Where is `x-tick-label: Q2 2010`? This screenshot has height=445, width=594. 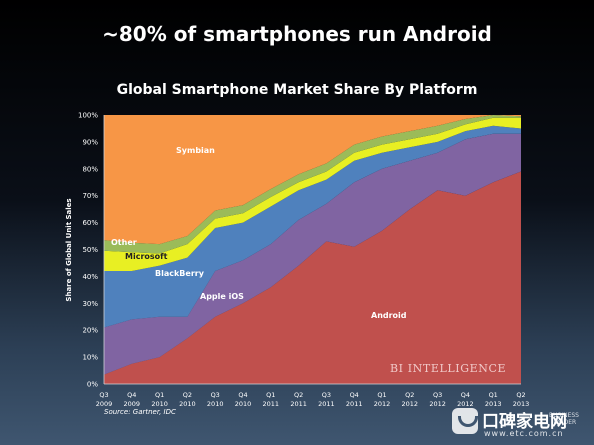
x-tick-label: Q2 2010 is located at coordinates (187, 399).